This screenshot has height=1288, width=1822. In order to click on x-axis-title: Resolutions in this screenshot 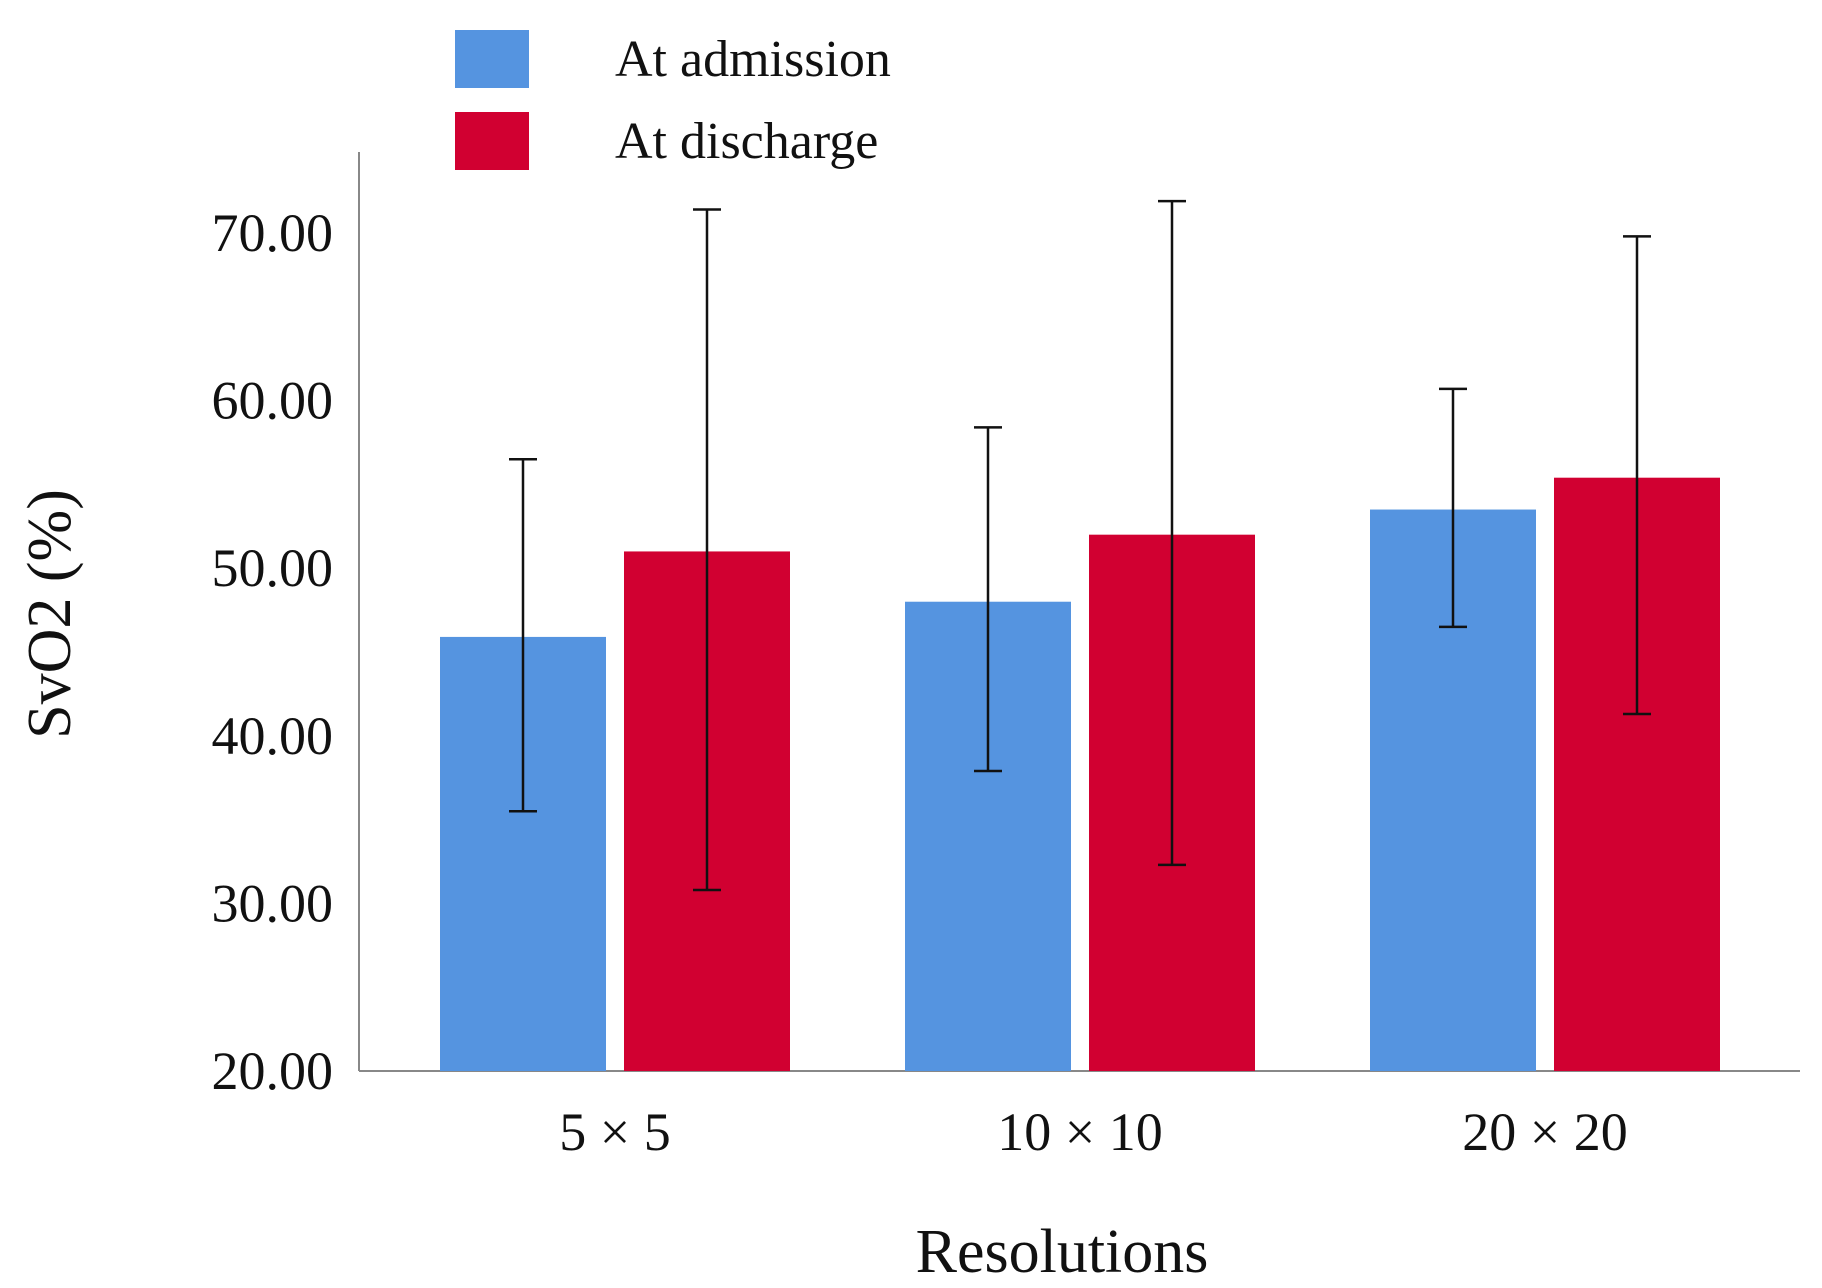, I will do `click(1062, 1252)`.